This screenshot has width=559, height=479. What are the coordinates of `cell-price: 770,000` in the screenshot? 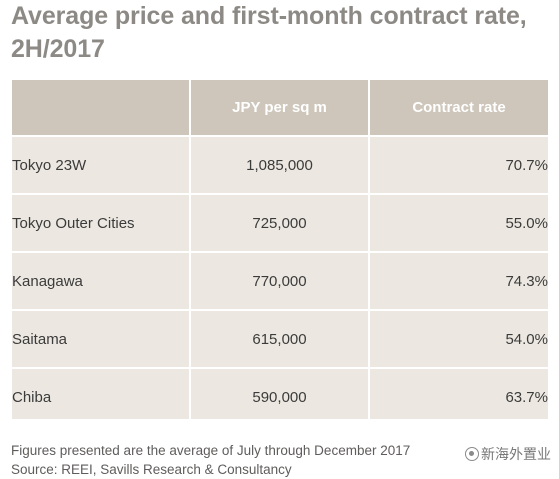 It's located at (278, 280).